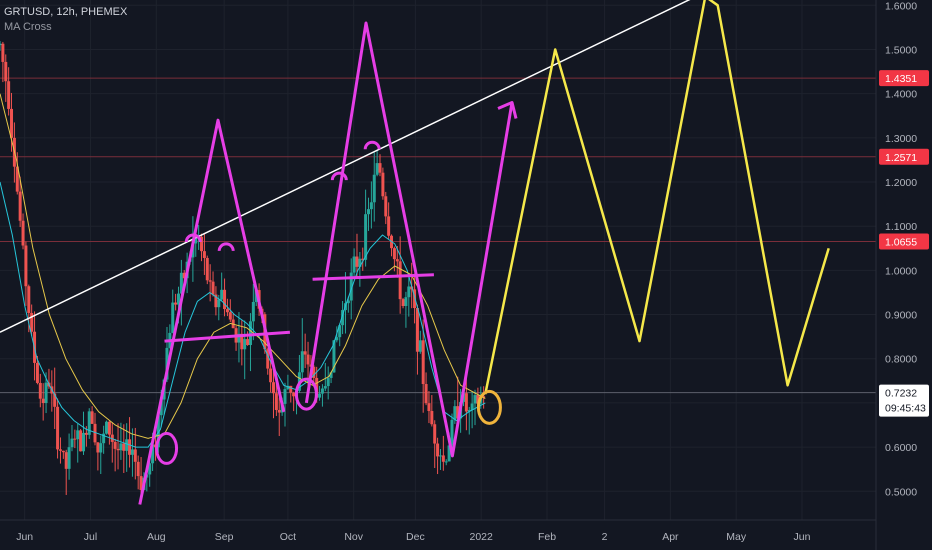 The width and height of the screenshot is (932, 550). What do you see at coordinates (353, 537) in the screenshot?
I see `x-tick-label: Nov` at bounding box center [353, 537].